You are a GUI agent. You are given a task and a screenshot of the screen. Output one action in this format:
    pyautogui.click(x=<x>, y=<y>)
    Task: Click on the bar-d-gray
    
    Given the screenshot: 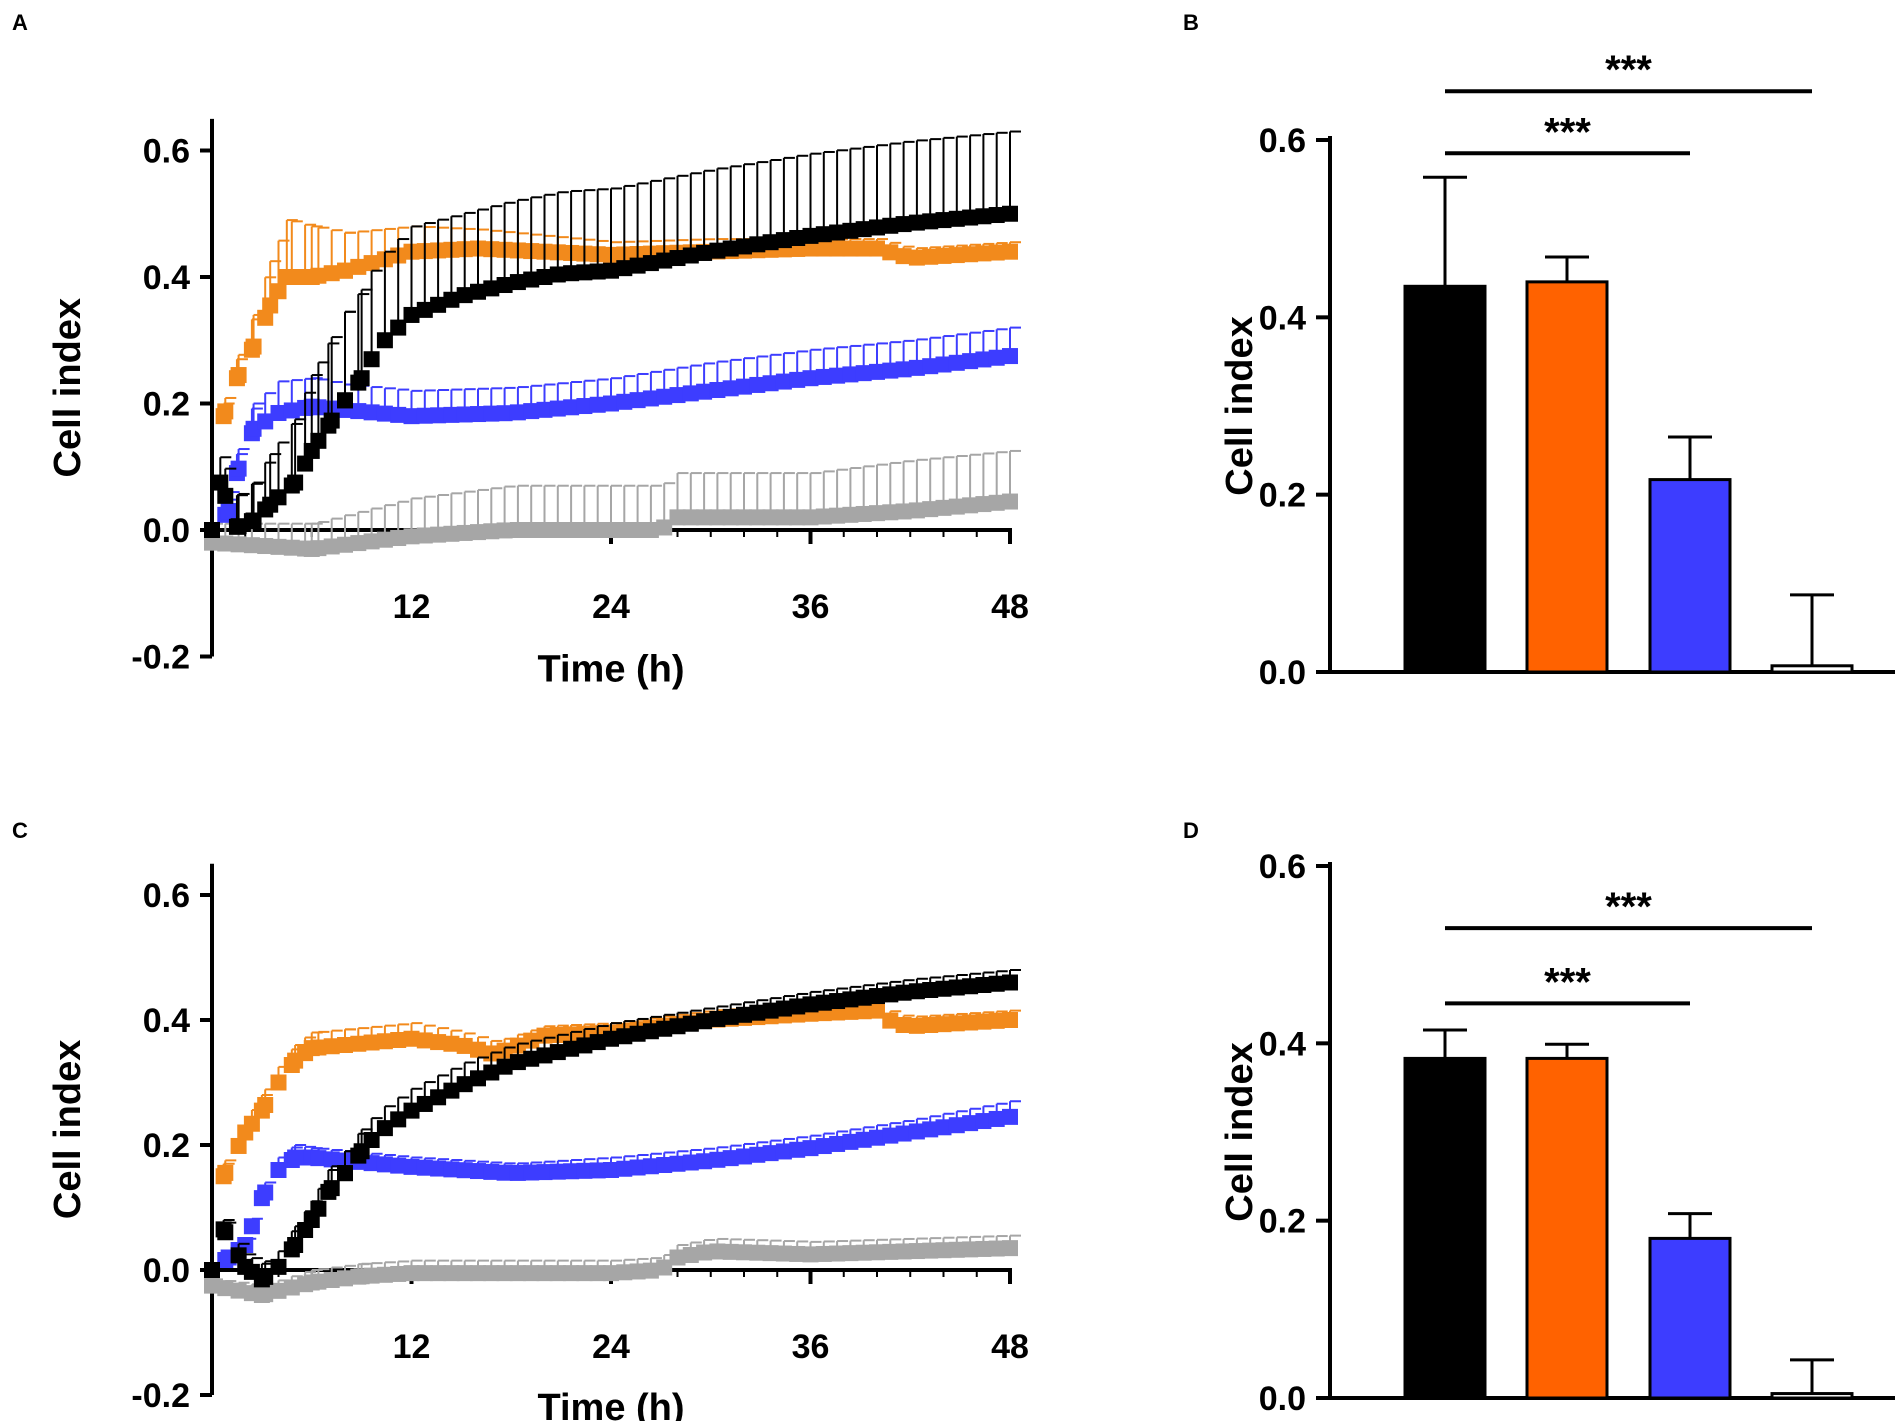 What is the action you would take?
    pyautogui.click(x=1812, y=1396)
    